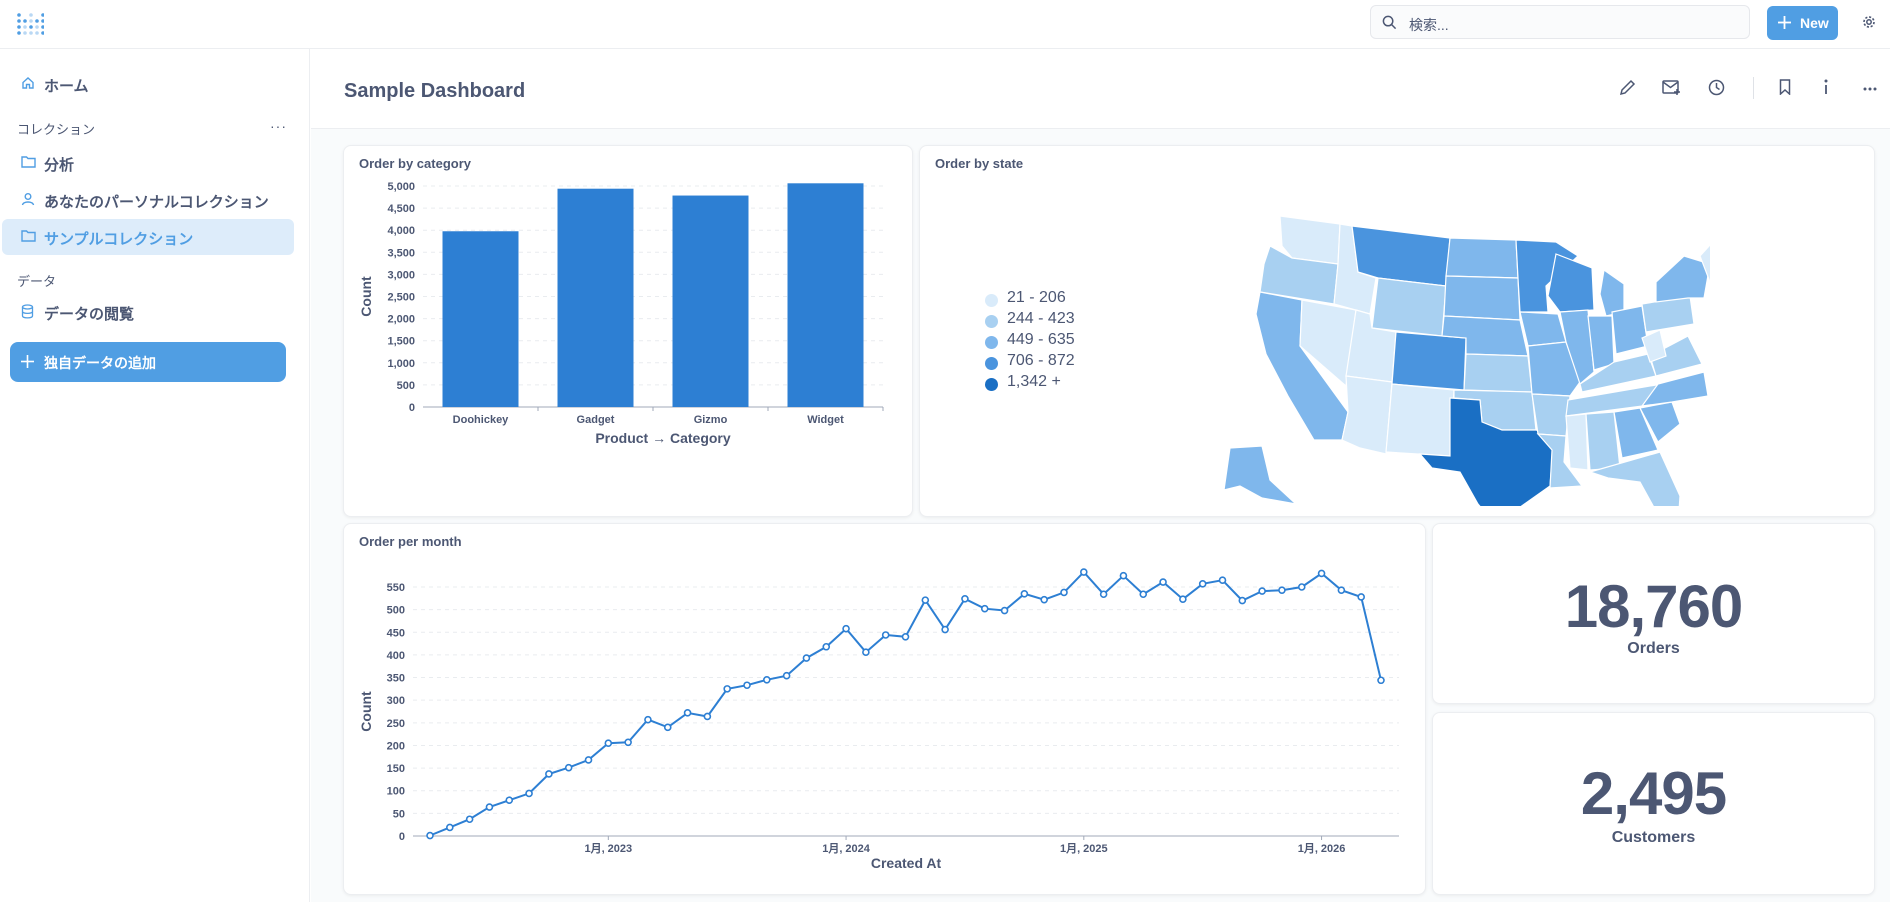 This screenshot has width=1890, height=902. I want to click on y-tick-label: 1,000, so click(401, 364).